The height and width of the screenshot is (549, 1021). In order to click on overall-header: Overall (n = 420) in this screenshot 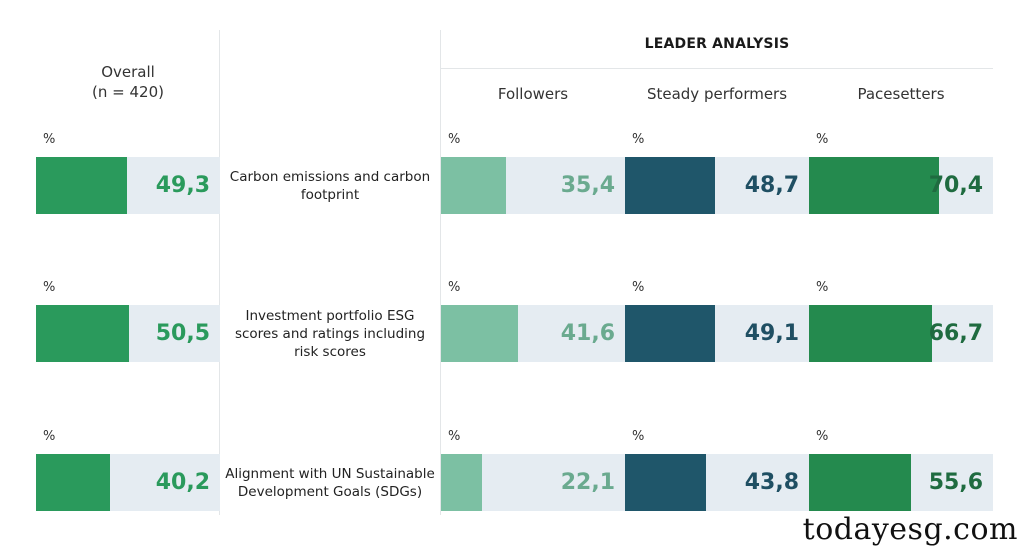, I will do `click(128, 82)`.